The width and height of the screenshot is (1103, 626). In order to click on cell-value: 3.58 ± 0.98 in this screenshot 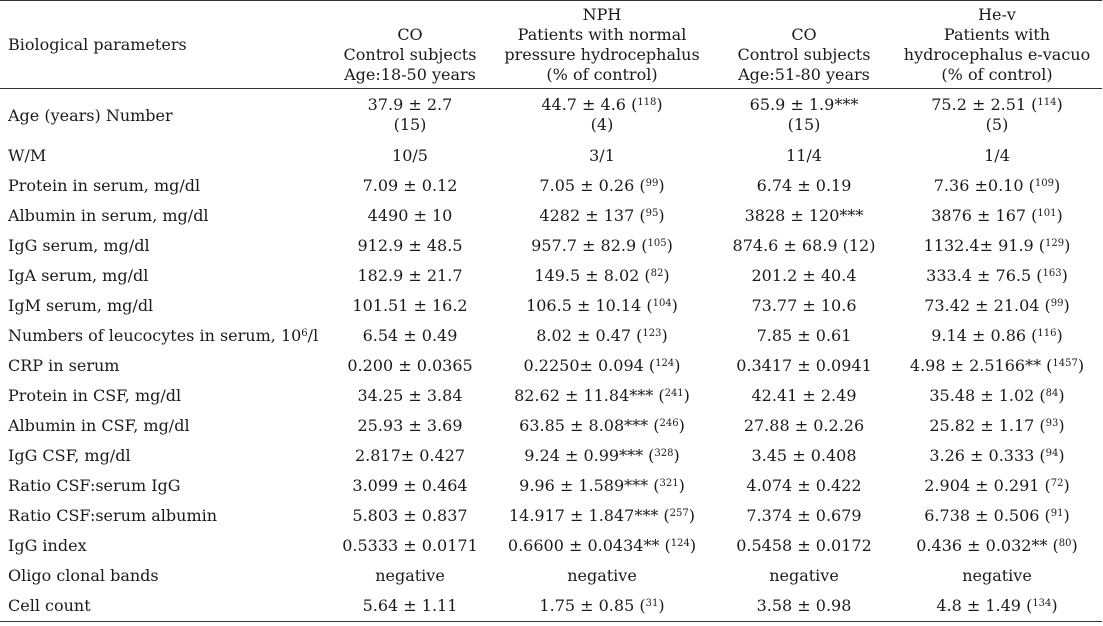, I will do `click(804, 605)`.